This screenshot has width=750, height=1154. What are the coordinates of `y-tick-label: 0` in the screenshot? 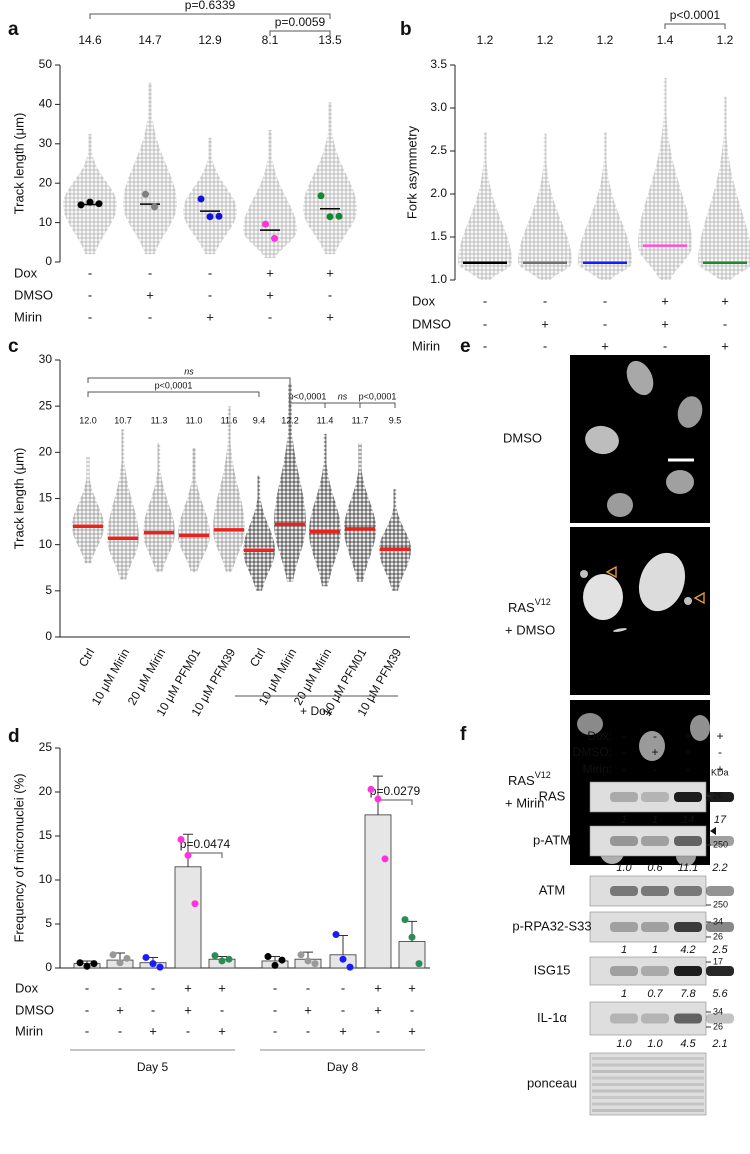 It's located at (48, 636).